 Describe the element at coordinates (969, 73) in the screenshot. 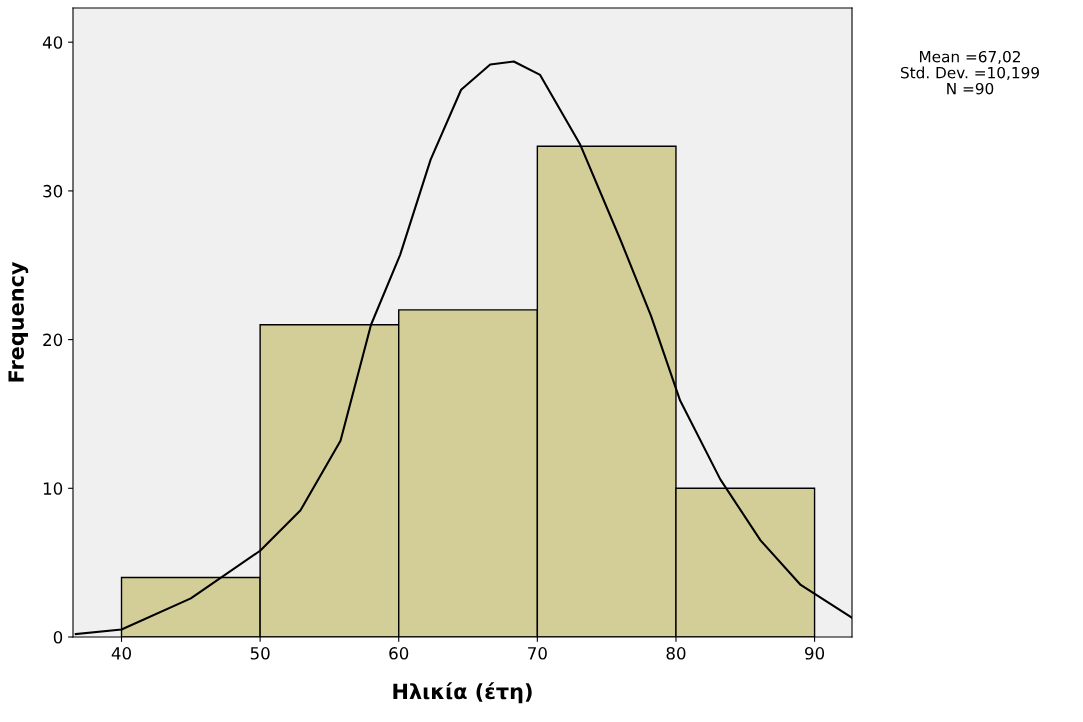

I see `text: Std. Dev. =10,199` at that location.